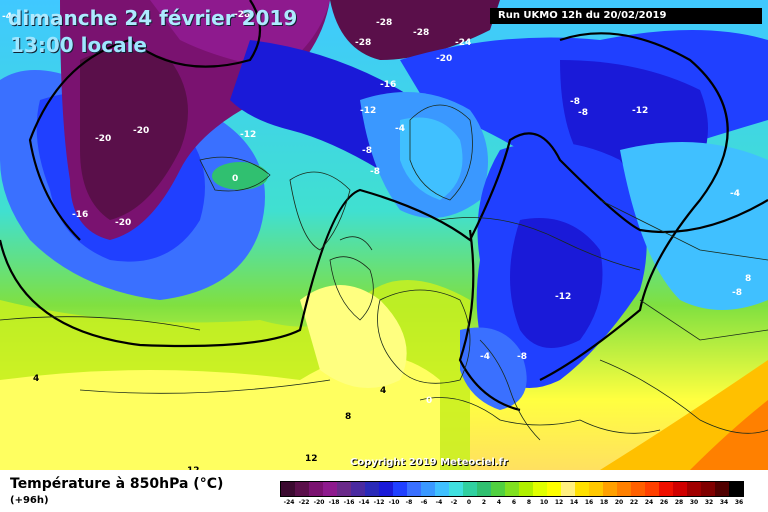 This screenshot has width=768, height=512. Describe the element at coordinates (78, 45) in the screenshot. I see `forecast-time-title: 13:00 locale` at that location.